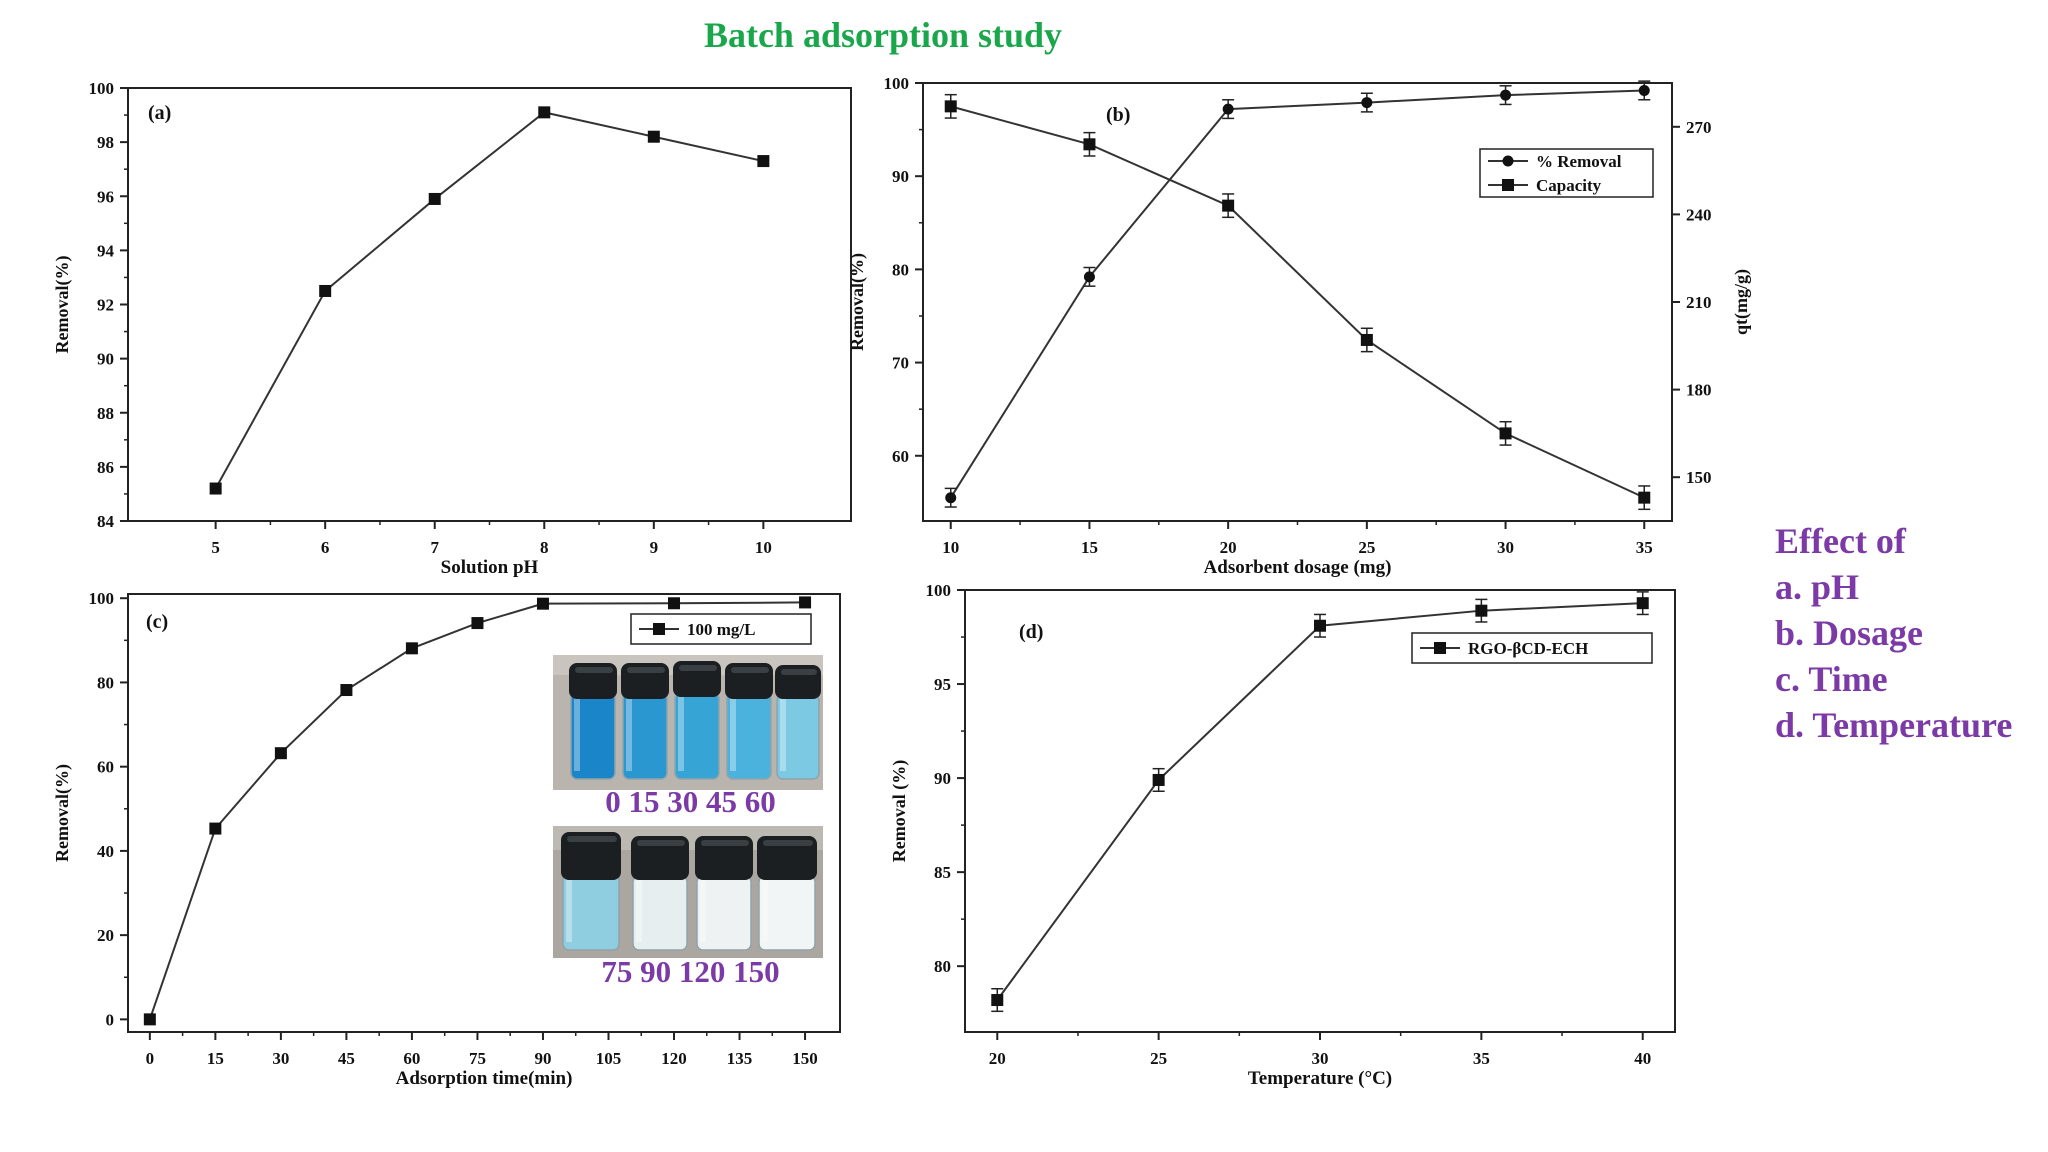 The image size is (2048, 1152). Describe the element at coordinates (105, 935) in the screenshot. I see `y-tick-label-c: 20` at that location.